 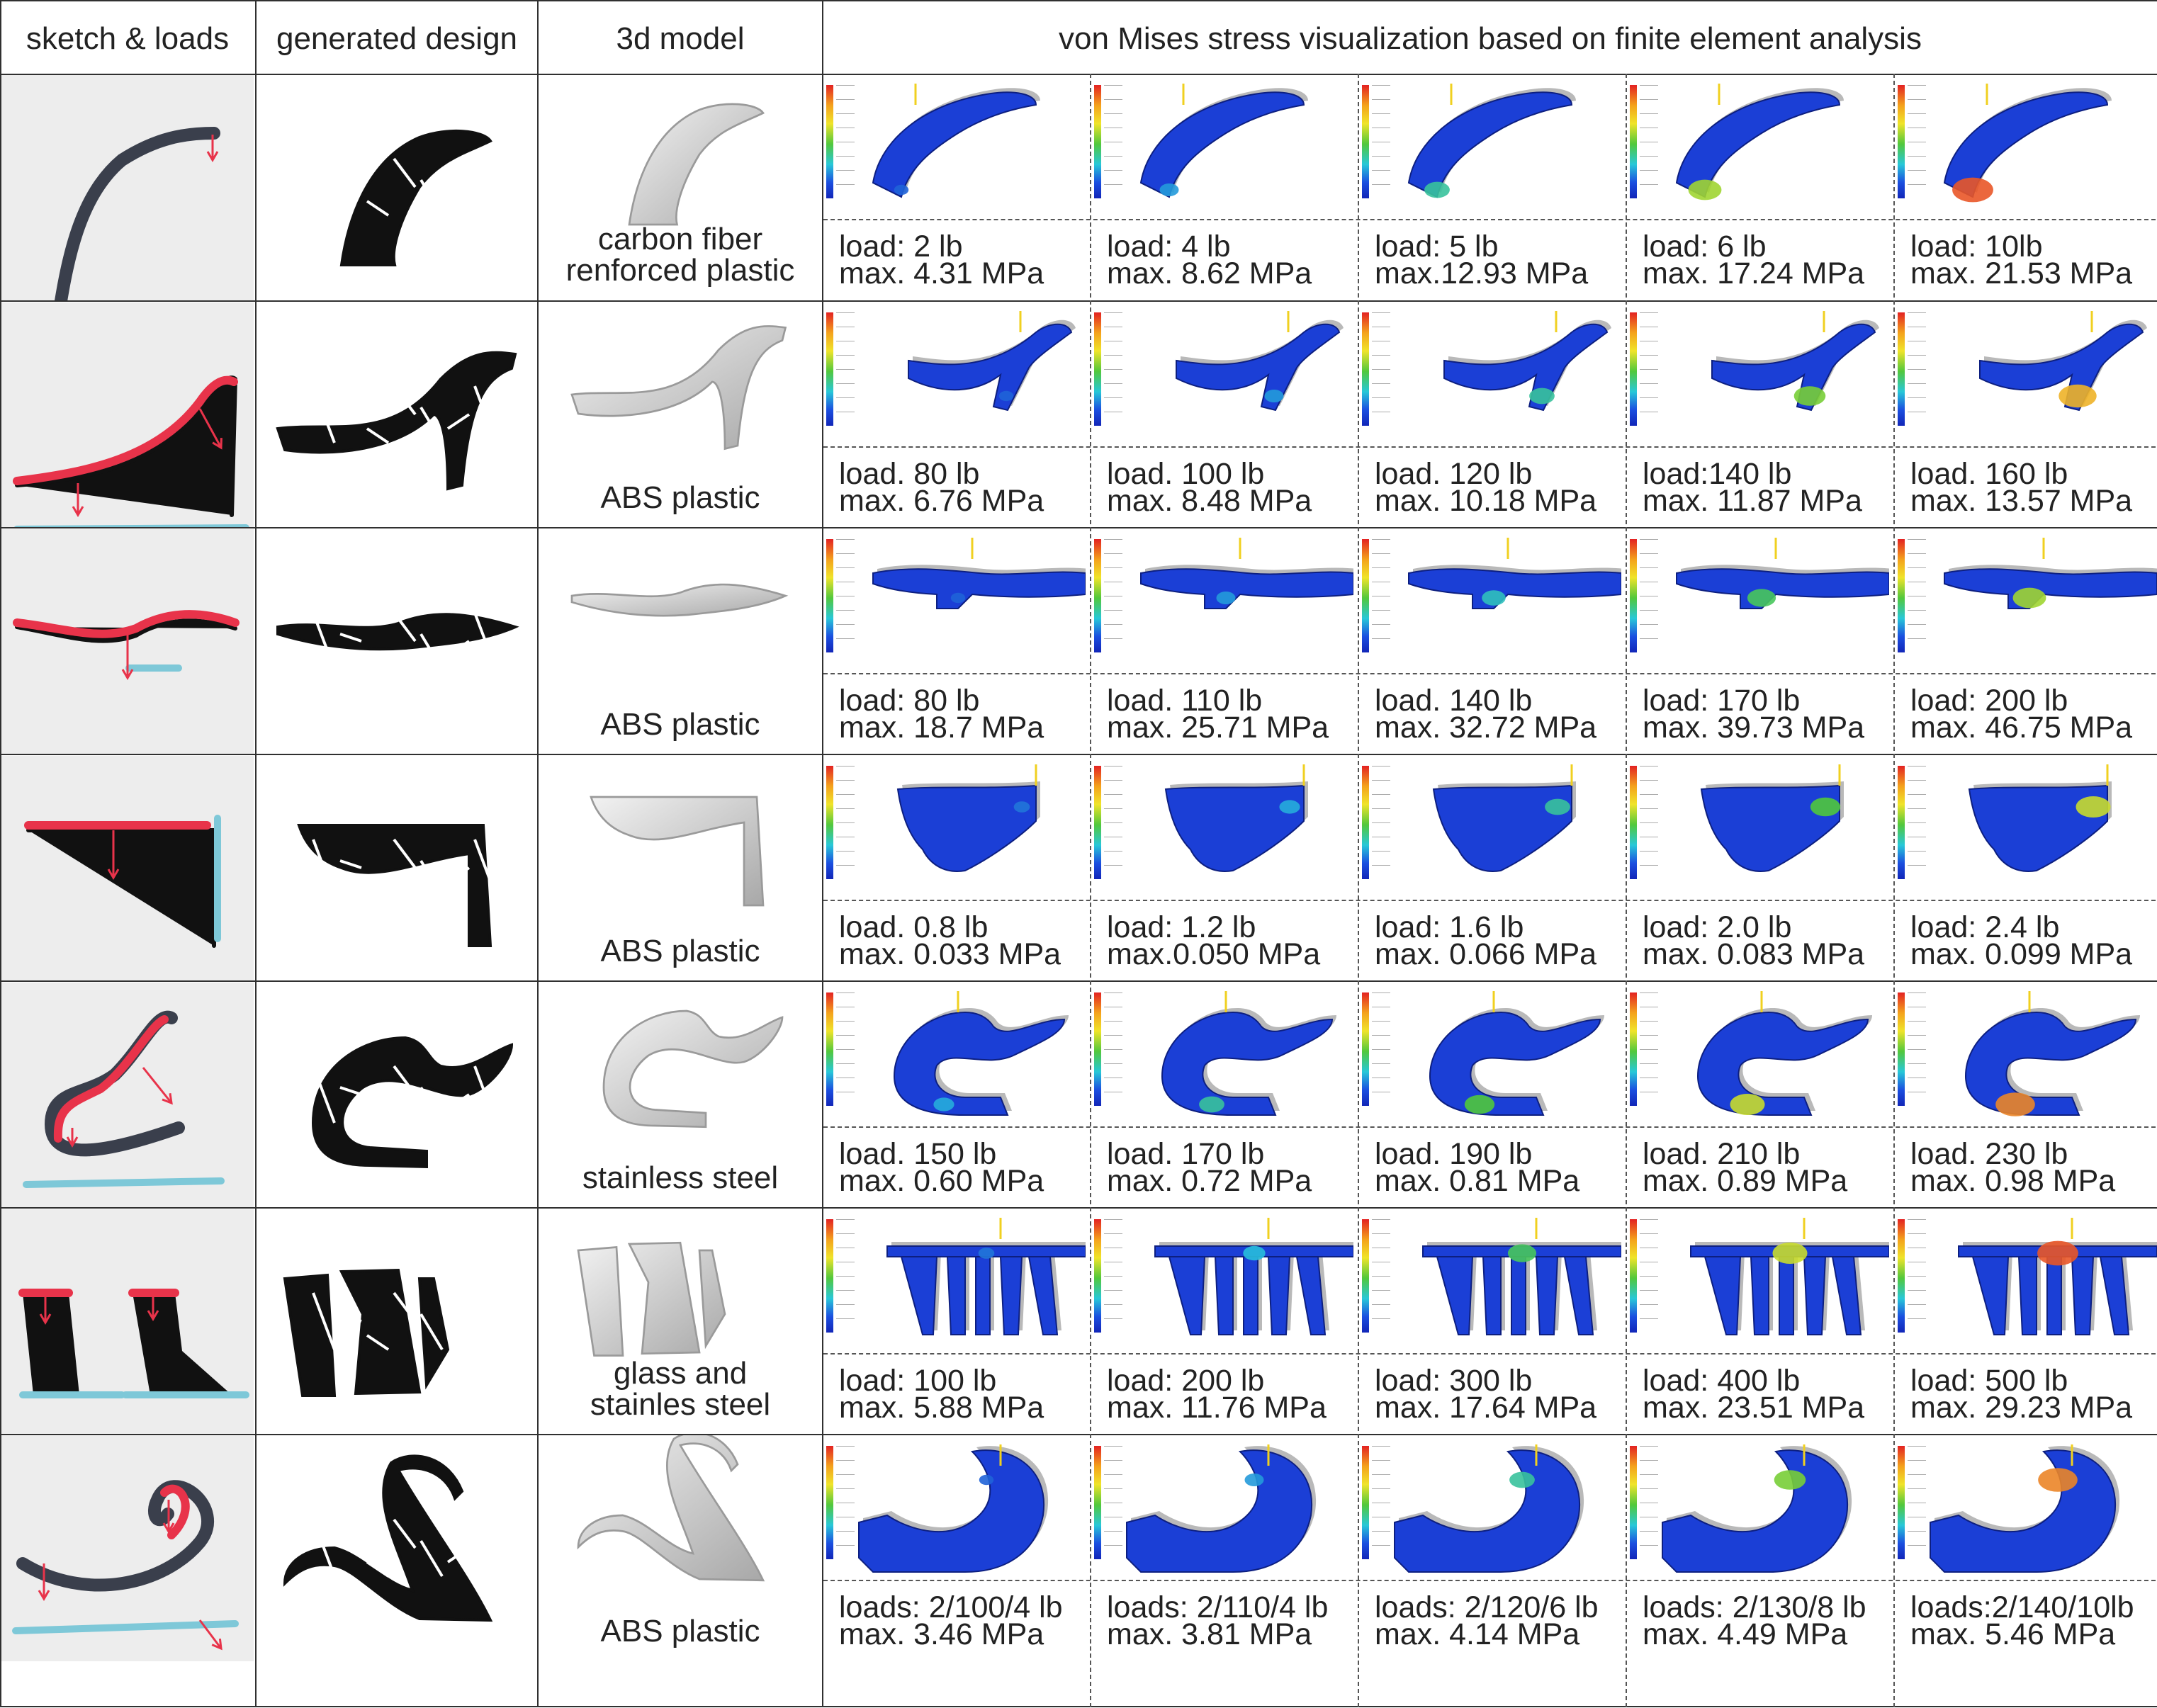 What do you see at coordinates (1437, 247) in the screenshot?
I see `load-label: load: 5 lb` at bounding box center [1437, 247].